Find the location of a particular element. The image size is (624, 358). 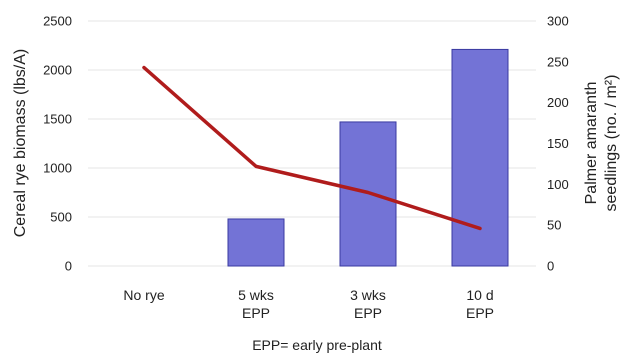

category-labels: No rye 5 wks EPP 3 wks EPP 10 d EPP is located at coordinates (308, 304).